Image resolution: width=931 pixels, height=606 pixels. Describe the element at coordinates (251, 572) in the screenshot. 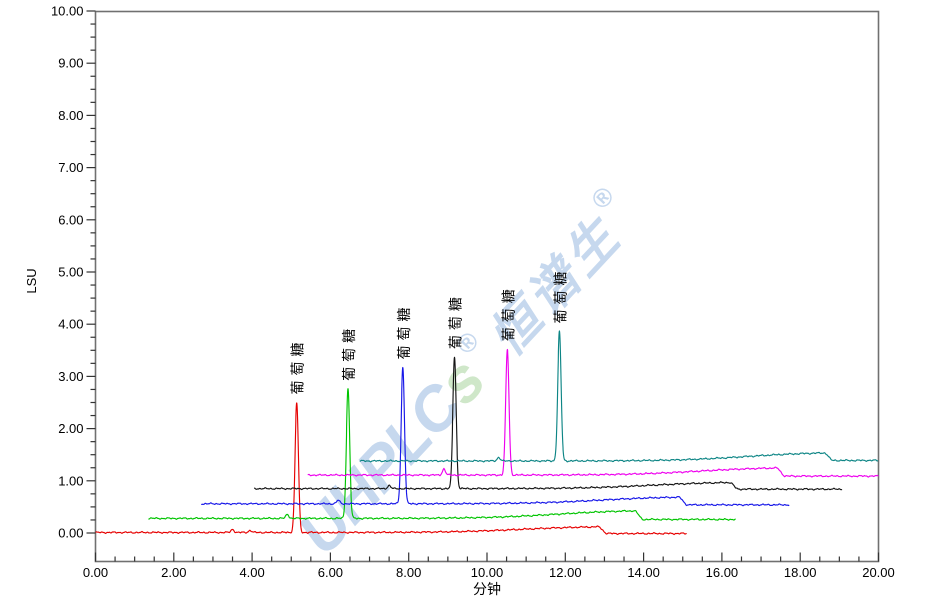

I see `x-tick-label: 4.00` at that location.